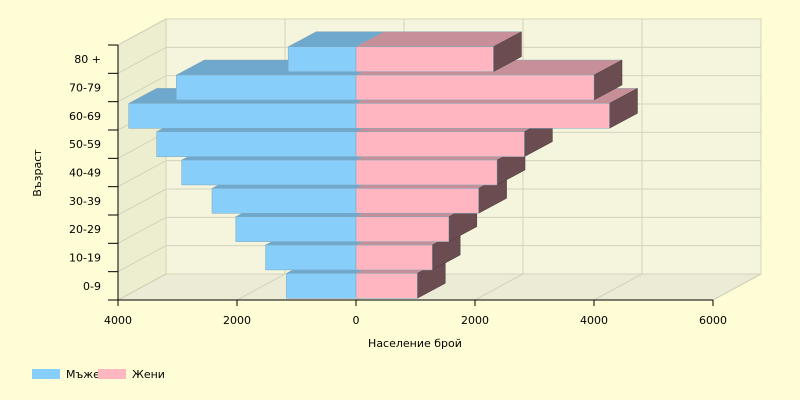 This screenshot has height=404, width=800. I want to click on bar-female-3-face, so click(417, 201).